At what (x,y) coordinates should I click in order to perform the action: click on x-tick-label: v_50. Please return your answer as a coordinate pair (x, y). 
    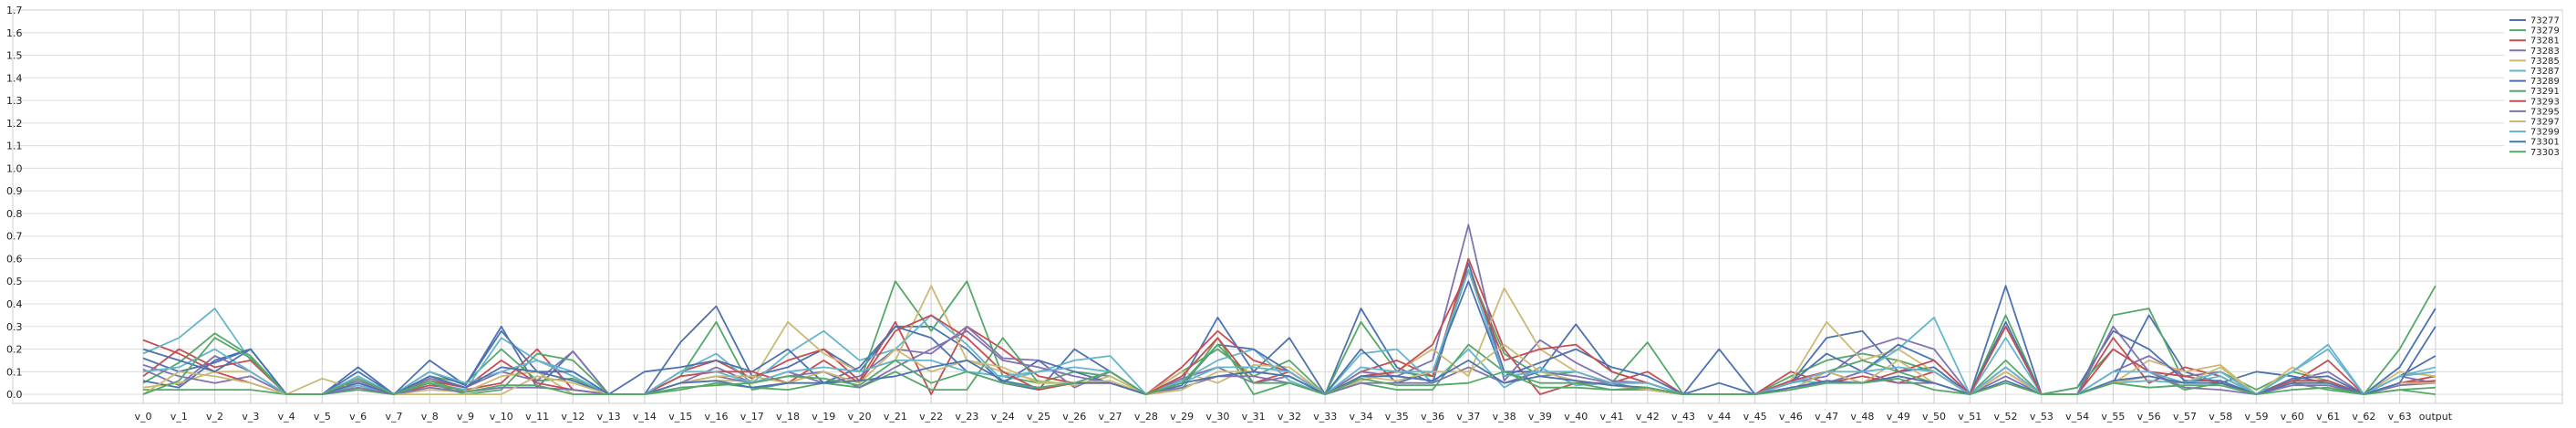
    Looking at the image, I should click on (1934, 417).